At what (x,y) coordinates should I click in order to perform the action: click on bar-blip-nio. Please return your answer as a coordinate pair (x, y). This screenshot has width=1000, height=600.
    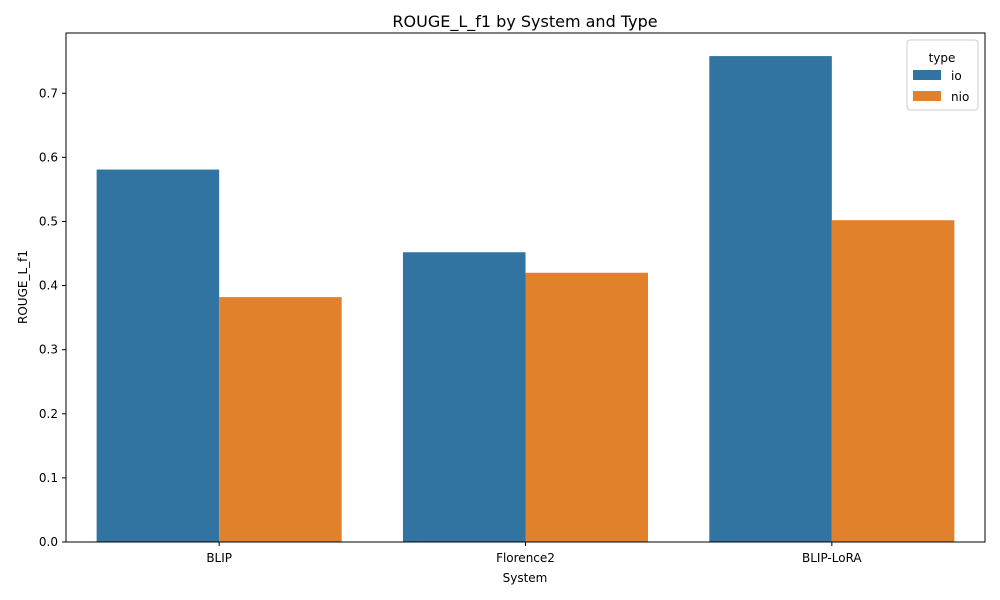
    Looking at the image, I should click on (280, 419).